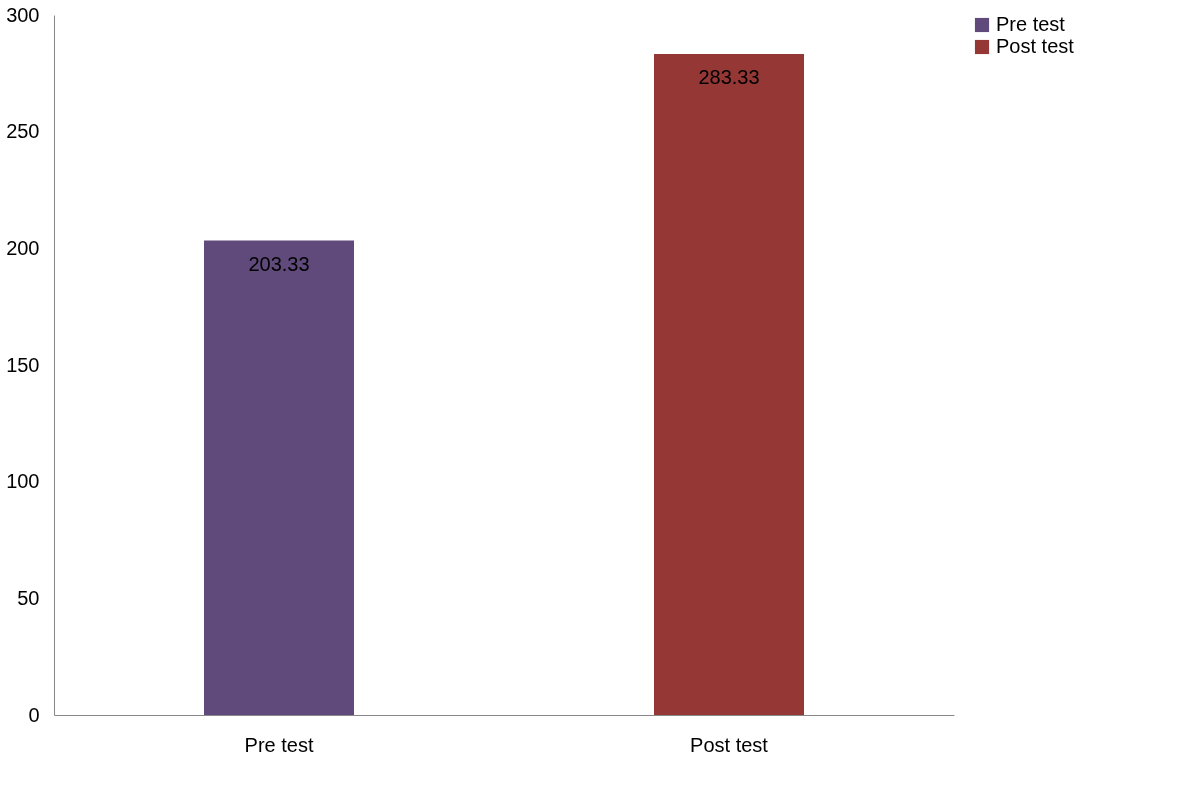  Describe the element at coordinates (279, 263) in the screenshot. I see `data-label: 203.33` at that location.